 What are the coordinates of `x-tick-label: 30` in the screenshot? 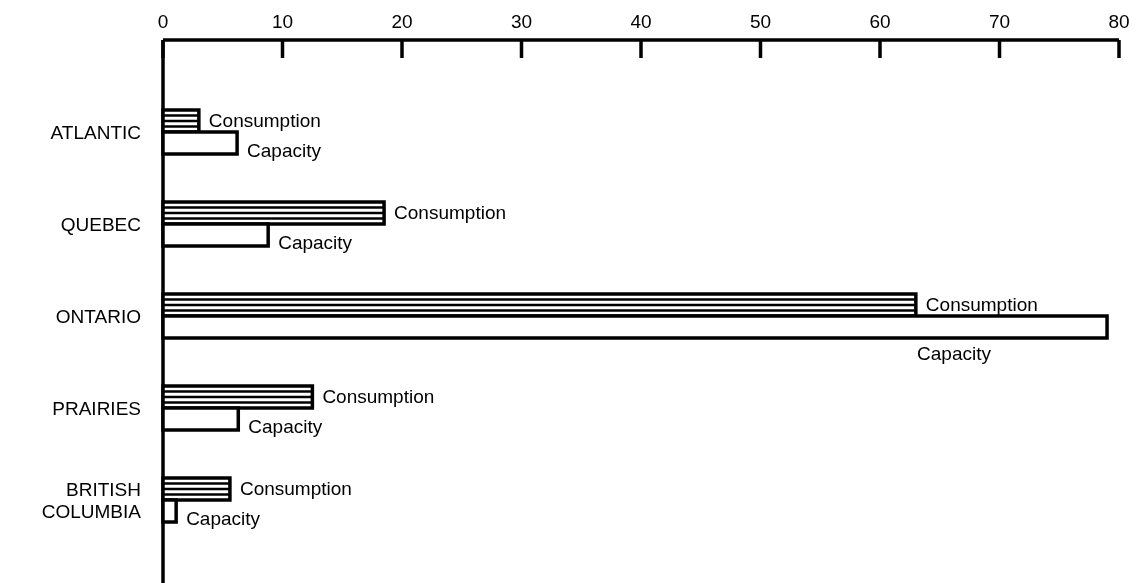 It's located at (521, 21).